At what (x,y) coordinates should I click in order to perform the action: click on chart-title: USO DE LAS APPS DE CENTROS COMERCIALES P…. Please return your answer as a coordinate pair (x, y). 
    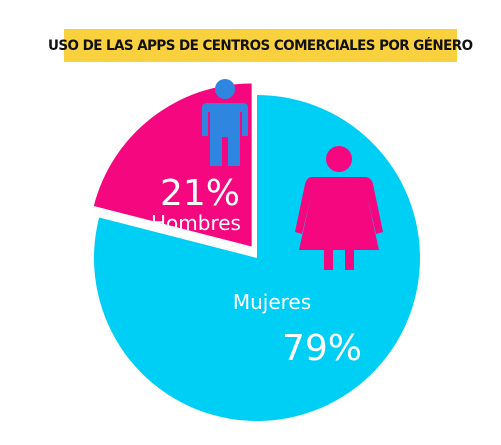
    Looking at the image, I should click on (260, 45).